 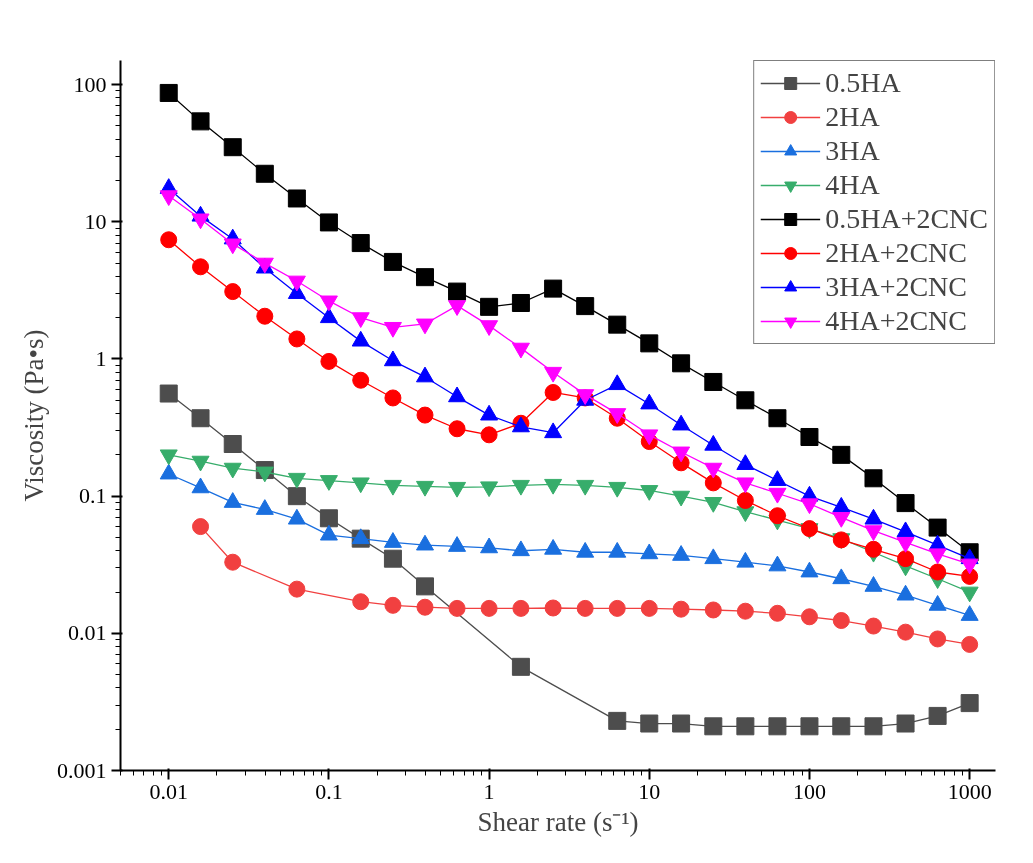 What do you see at coordinates (168, 791) in the screenshot?
I see `x-tick-label: 0.01` at bounding box center [168, 791].